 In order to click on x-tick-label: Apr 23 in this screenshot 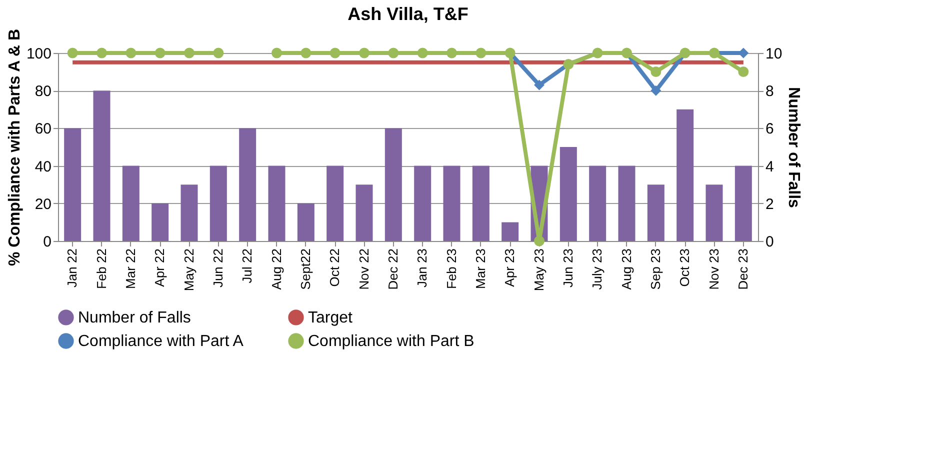, I will do `click(510, 267)`.